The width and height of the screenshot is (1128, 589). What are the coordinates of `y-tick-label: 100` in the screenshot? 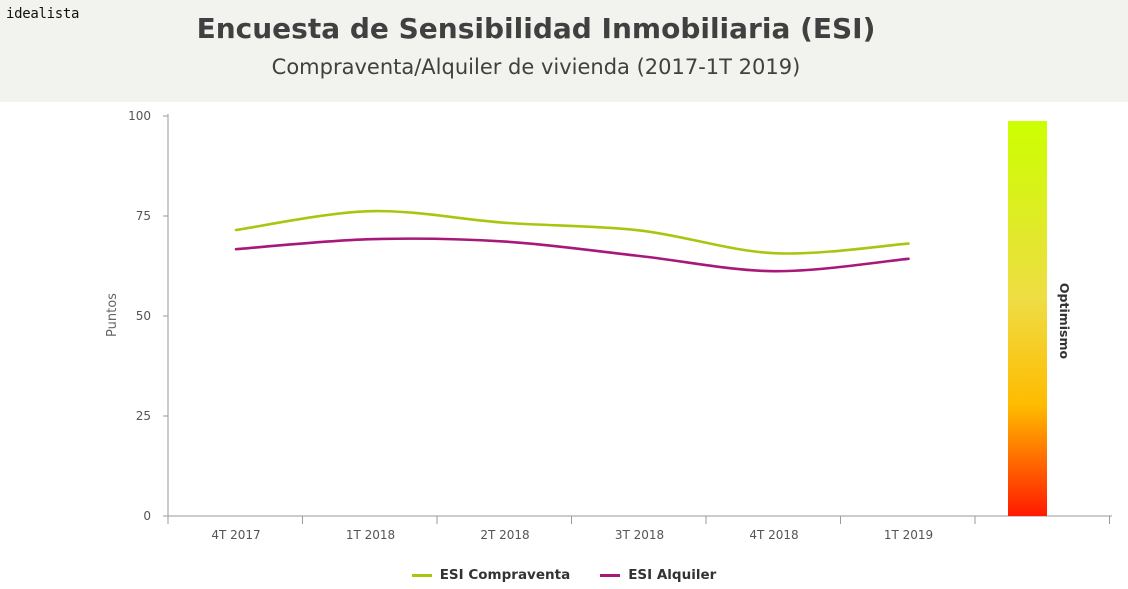 It's located at (139, 116).